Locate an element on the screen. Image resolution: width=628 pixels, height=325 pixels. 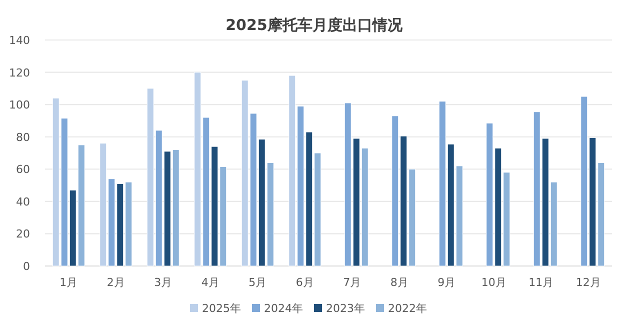
x-tick-label: 10月 is located at coordinates (493, 282).